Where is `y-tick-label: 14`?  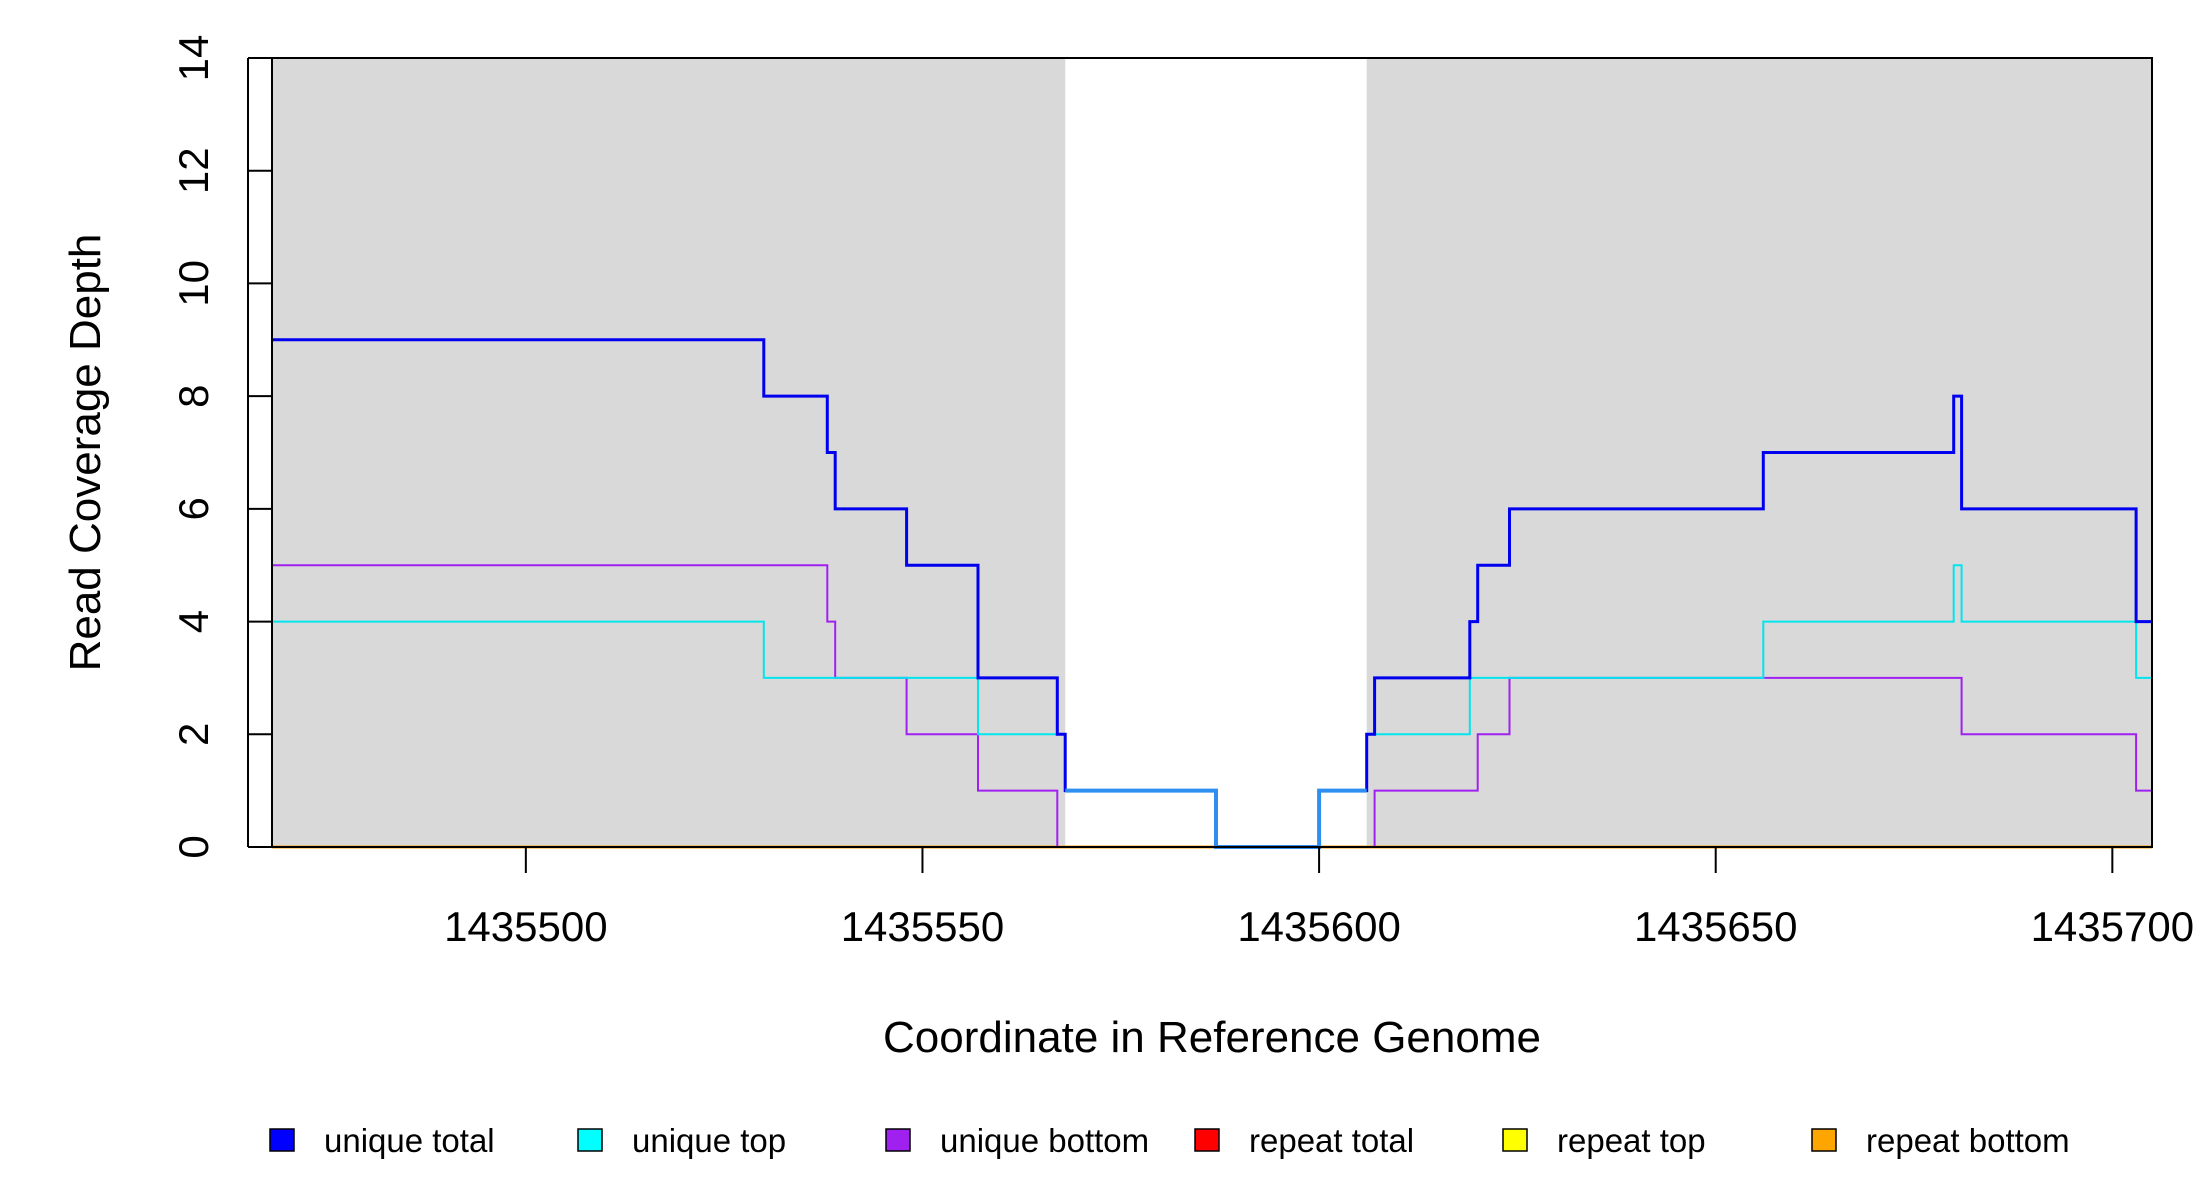
y-tick-label: 14 is located at coordinates (193, 58).